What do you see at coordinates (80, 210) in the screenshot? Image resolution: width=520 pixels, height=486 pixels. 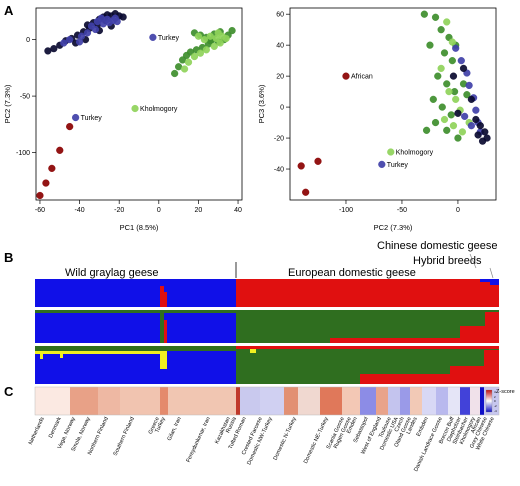 I see `x-tick-label: -40` at bounding box center [80, 210].